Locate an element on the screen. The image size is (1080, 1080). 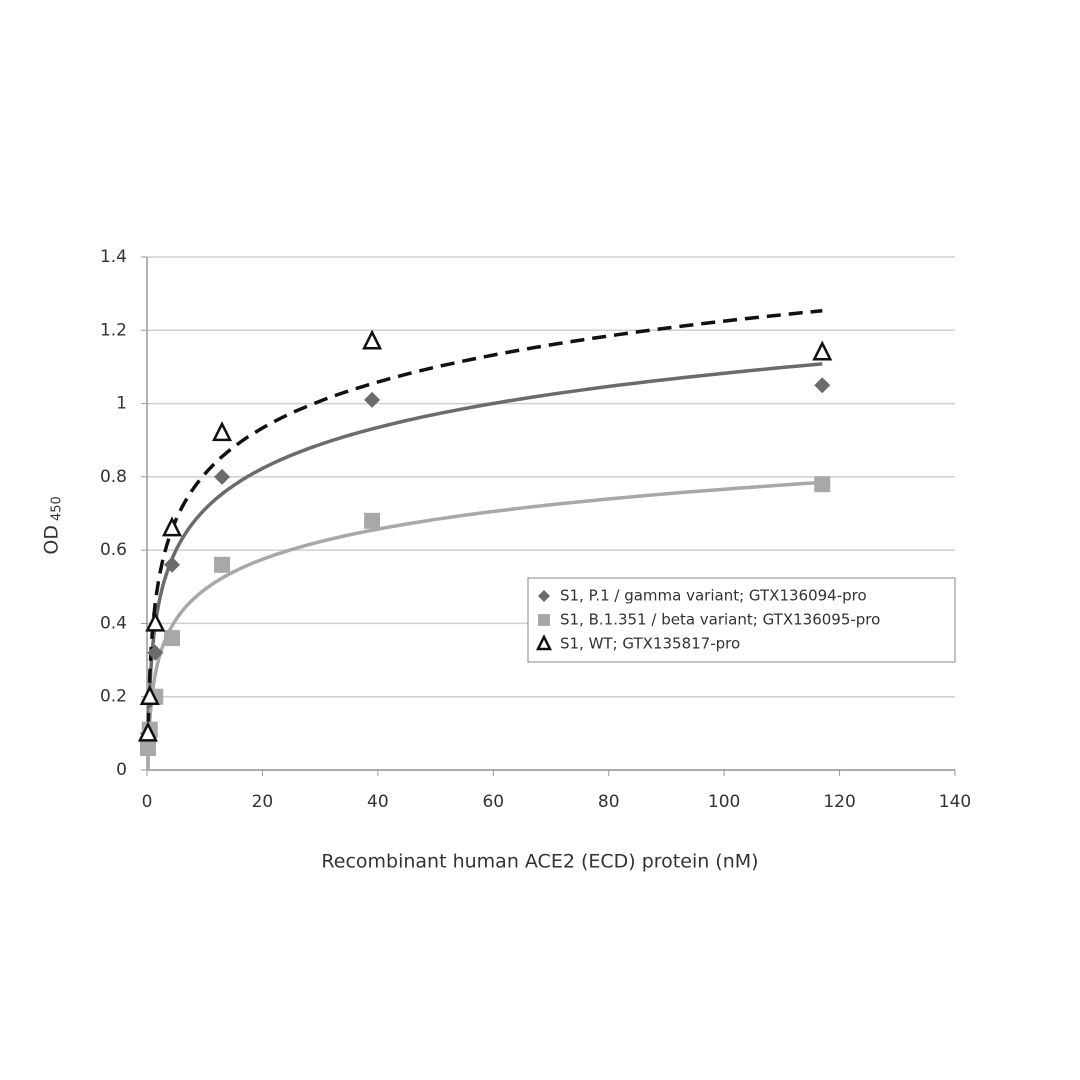
legend-label: S1, P.1 / gamma variant; GTX136094-pro is located at coordinates (713, 596).